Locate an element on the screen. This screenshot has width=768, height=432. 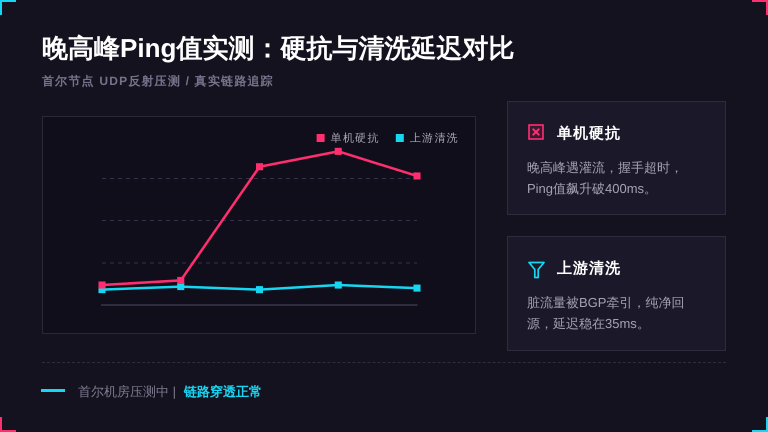
info-card: 单机硬抗 晚高峰遇灌流，握手超时，Ping值飙升破400ms。 is located at coordinates (616, 158).